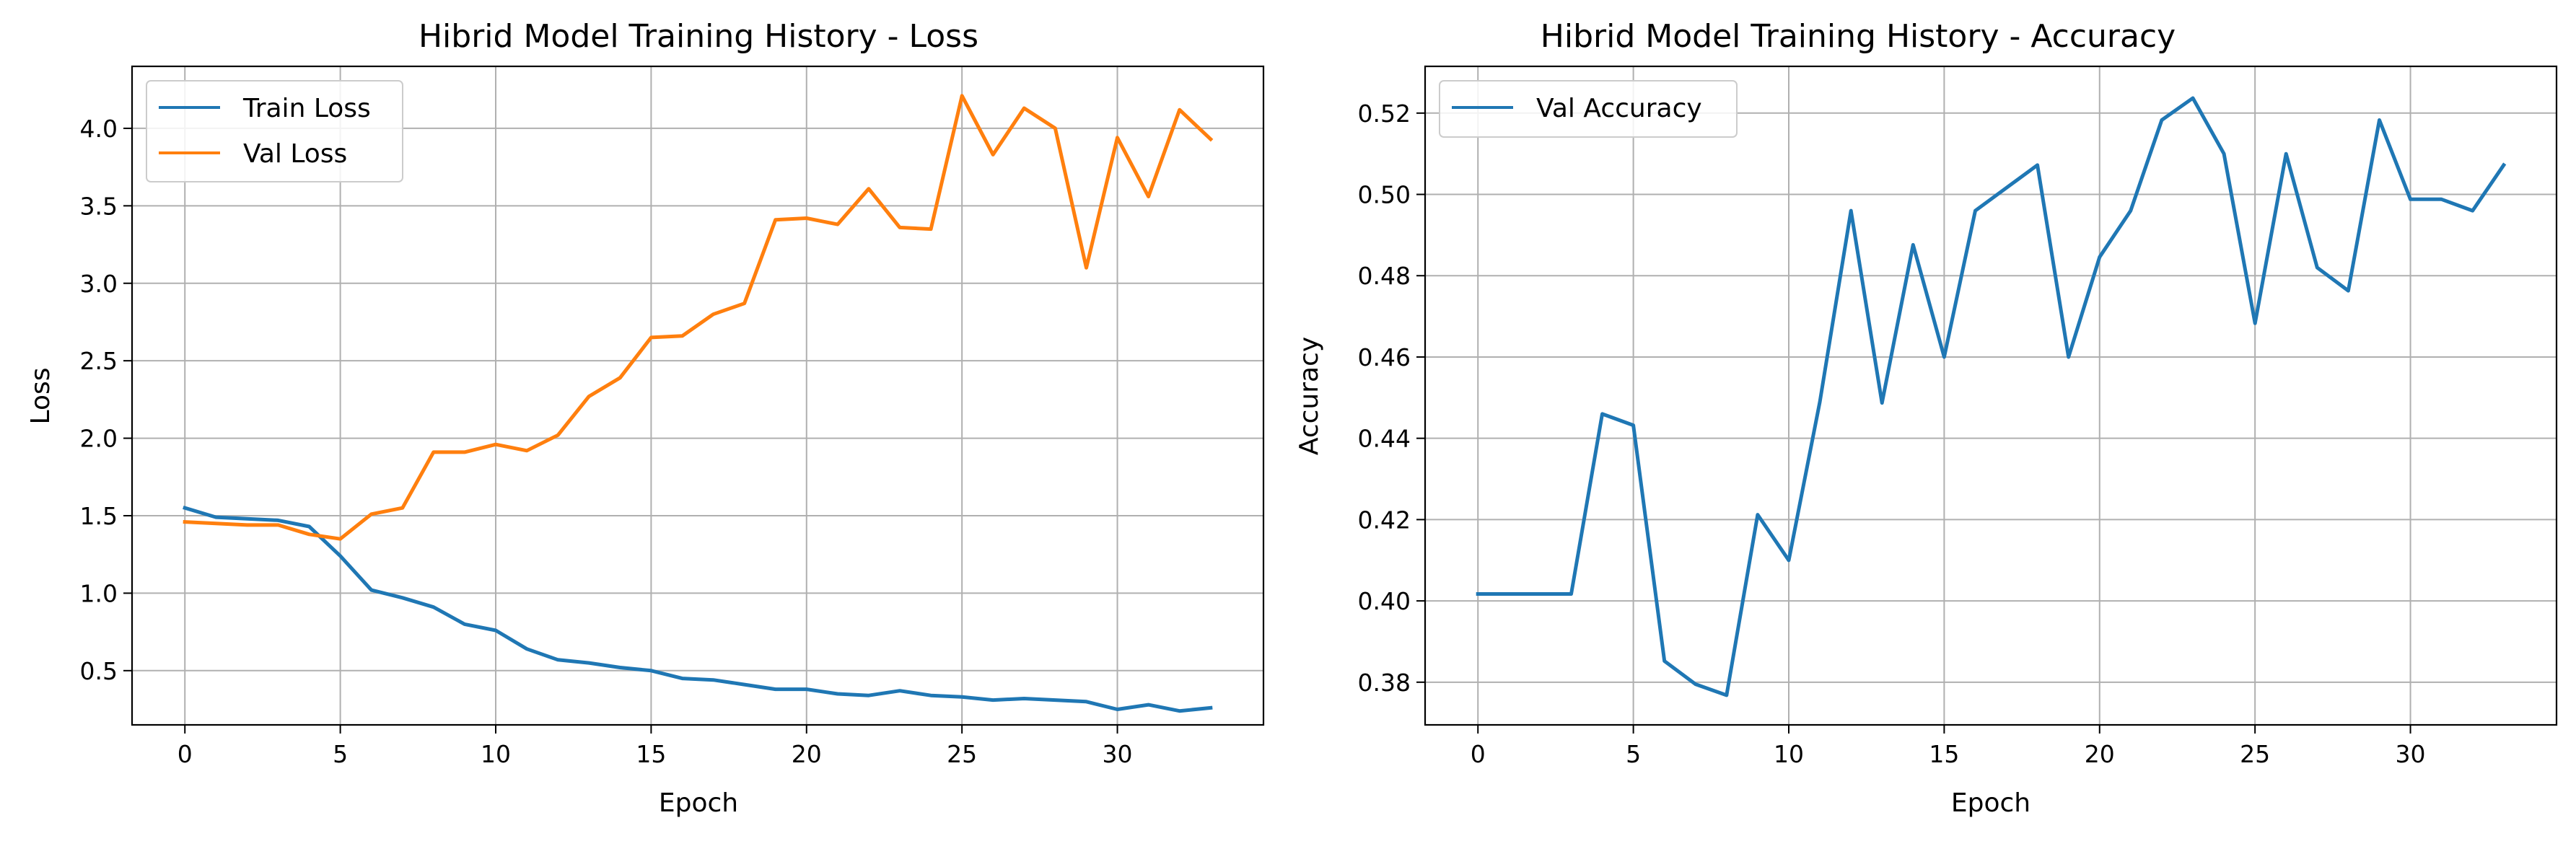 This screenshot has height=841, width=2576. What do you see at coordinates (41, 396) in the screenshot?
I see `loss-y-axis-label: Loss` at bounding box center [41, 396].